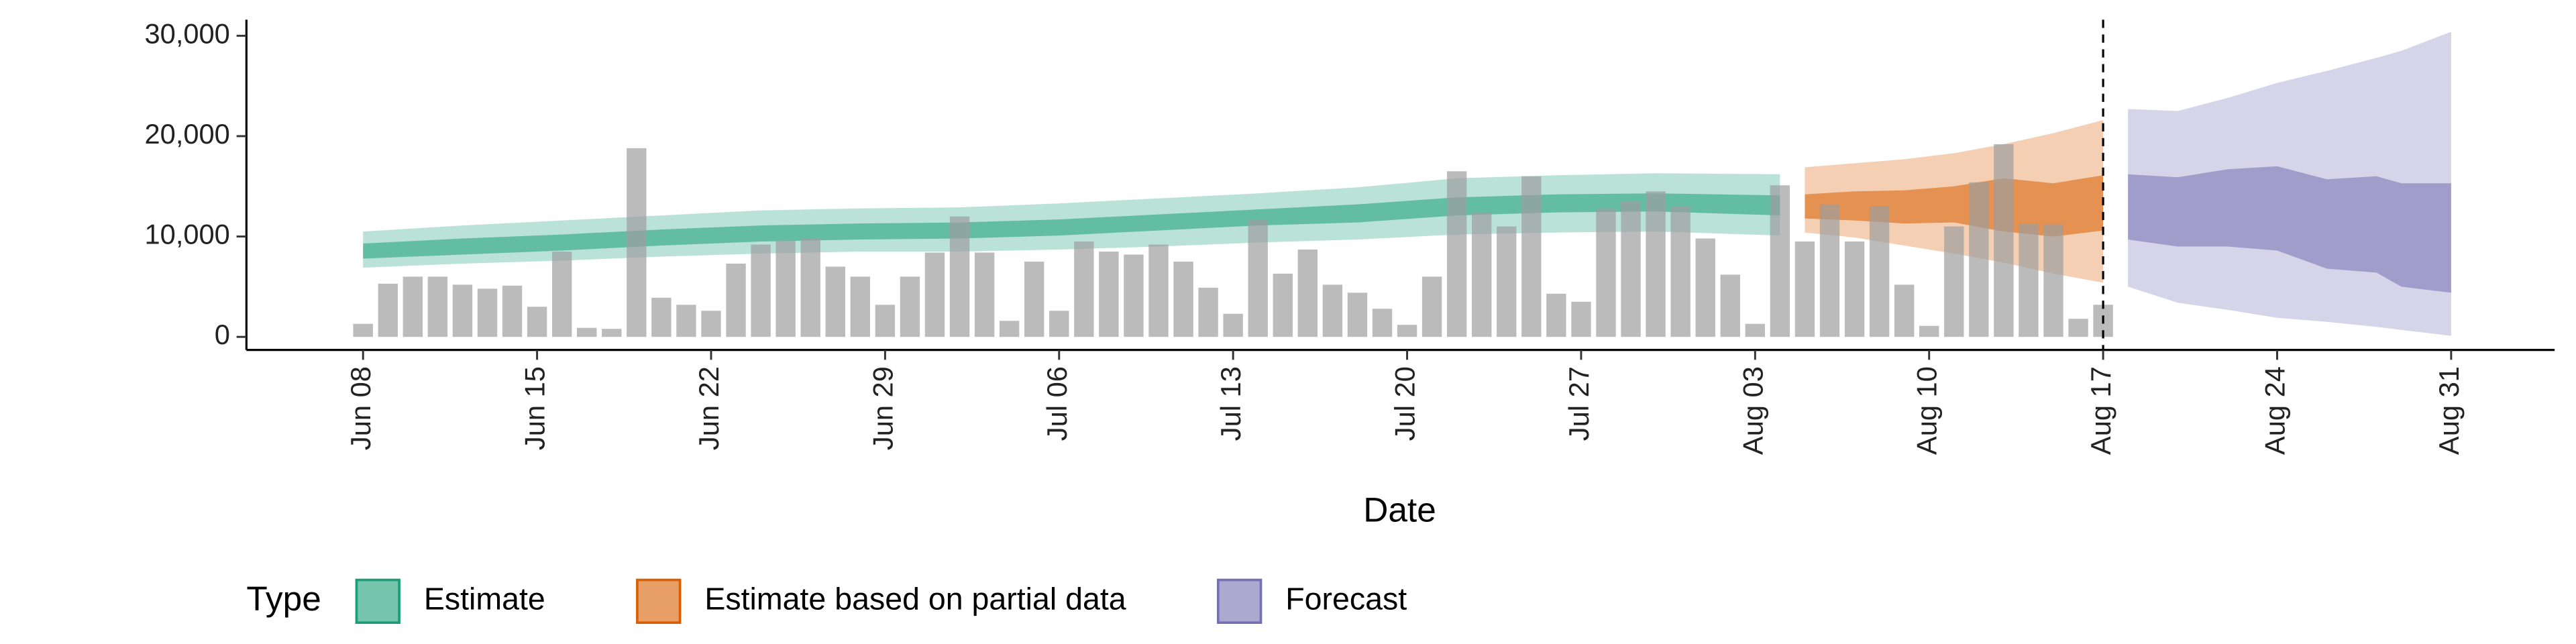 Image resolution: width=2576 pixels, height=644 pixels. What do you see at coordinates (2274, 410) in the screenshot?
I see `x-tick-label: Aug 24` at bounding box center [2274, 410].